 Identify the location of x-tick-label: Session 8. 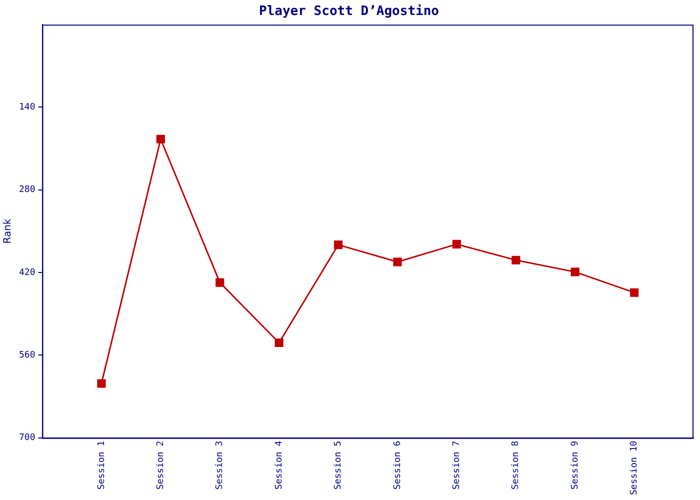
(516, 465).